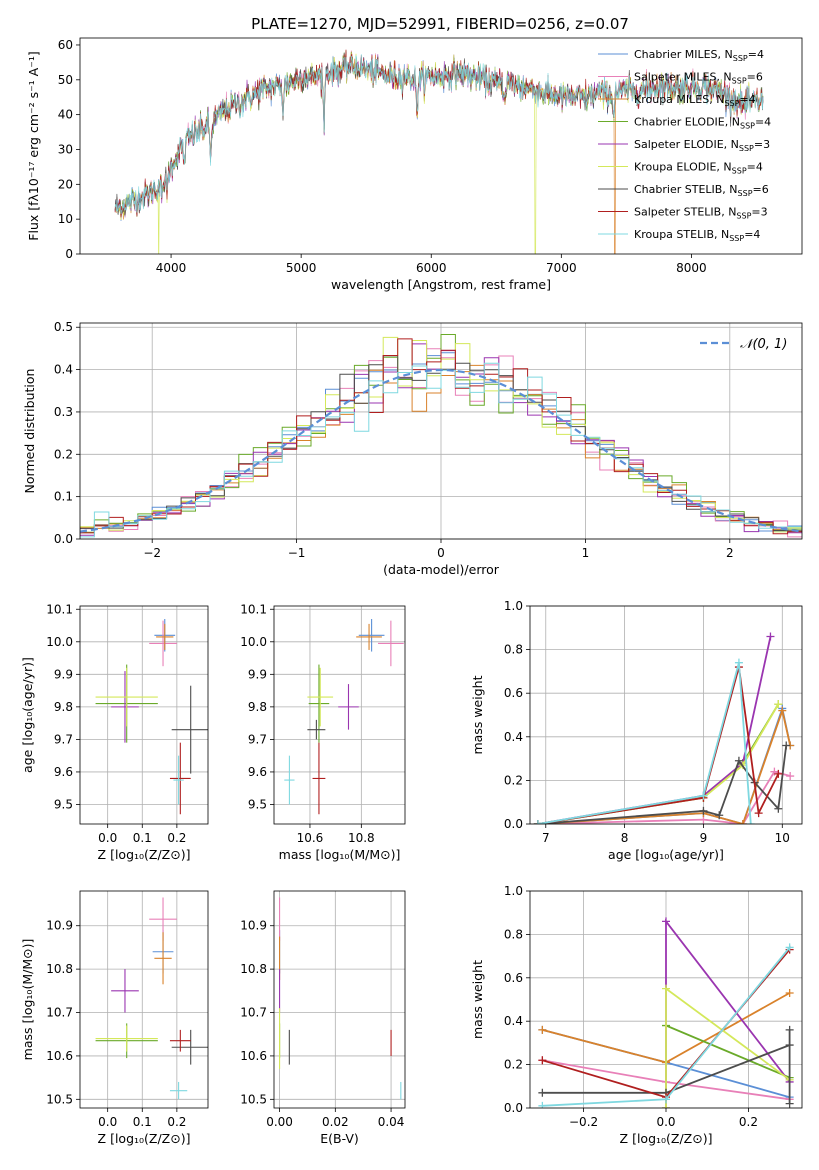 The height and width of the screenshot is (1170, 819). I want to click on x-tick-label: 7000, so click(561, 268).